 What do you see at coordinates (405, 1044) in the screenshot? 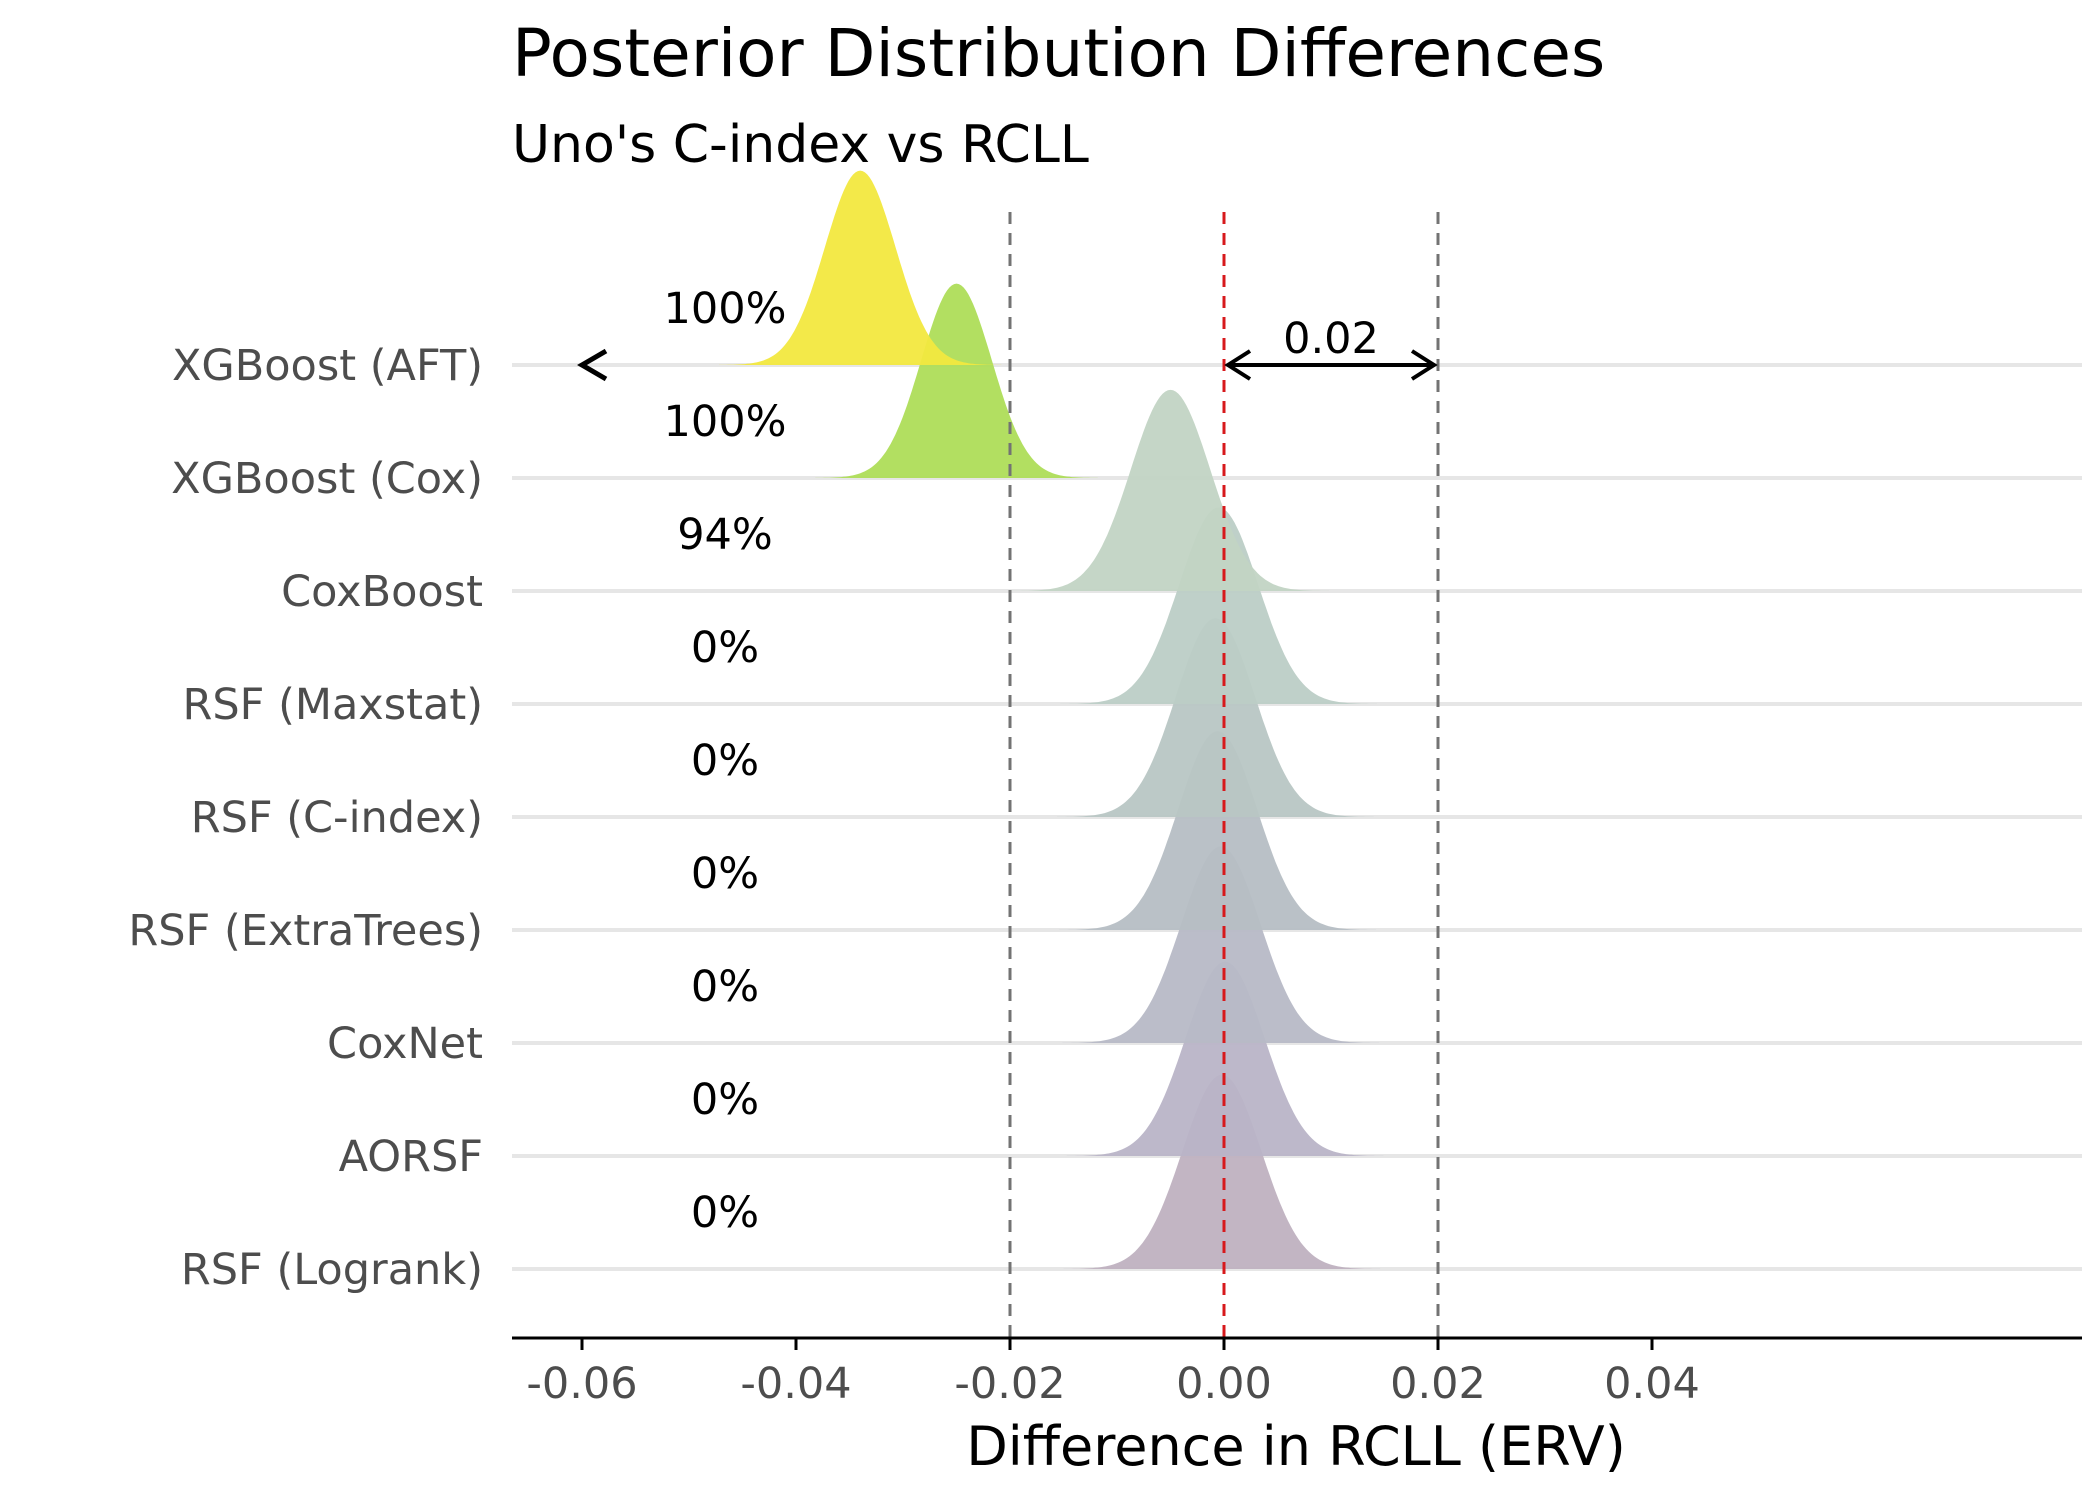
I see `category-label: CoxNet` at bounding box center [405, 1044].